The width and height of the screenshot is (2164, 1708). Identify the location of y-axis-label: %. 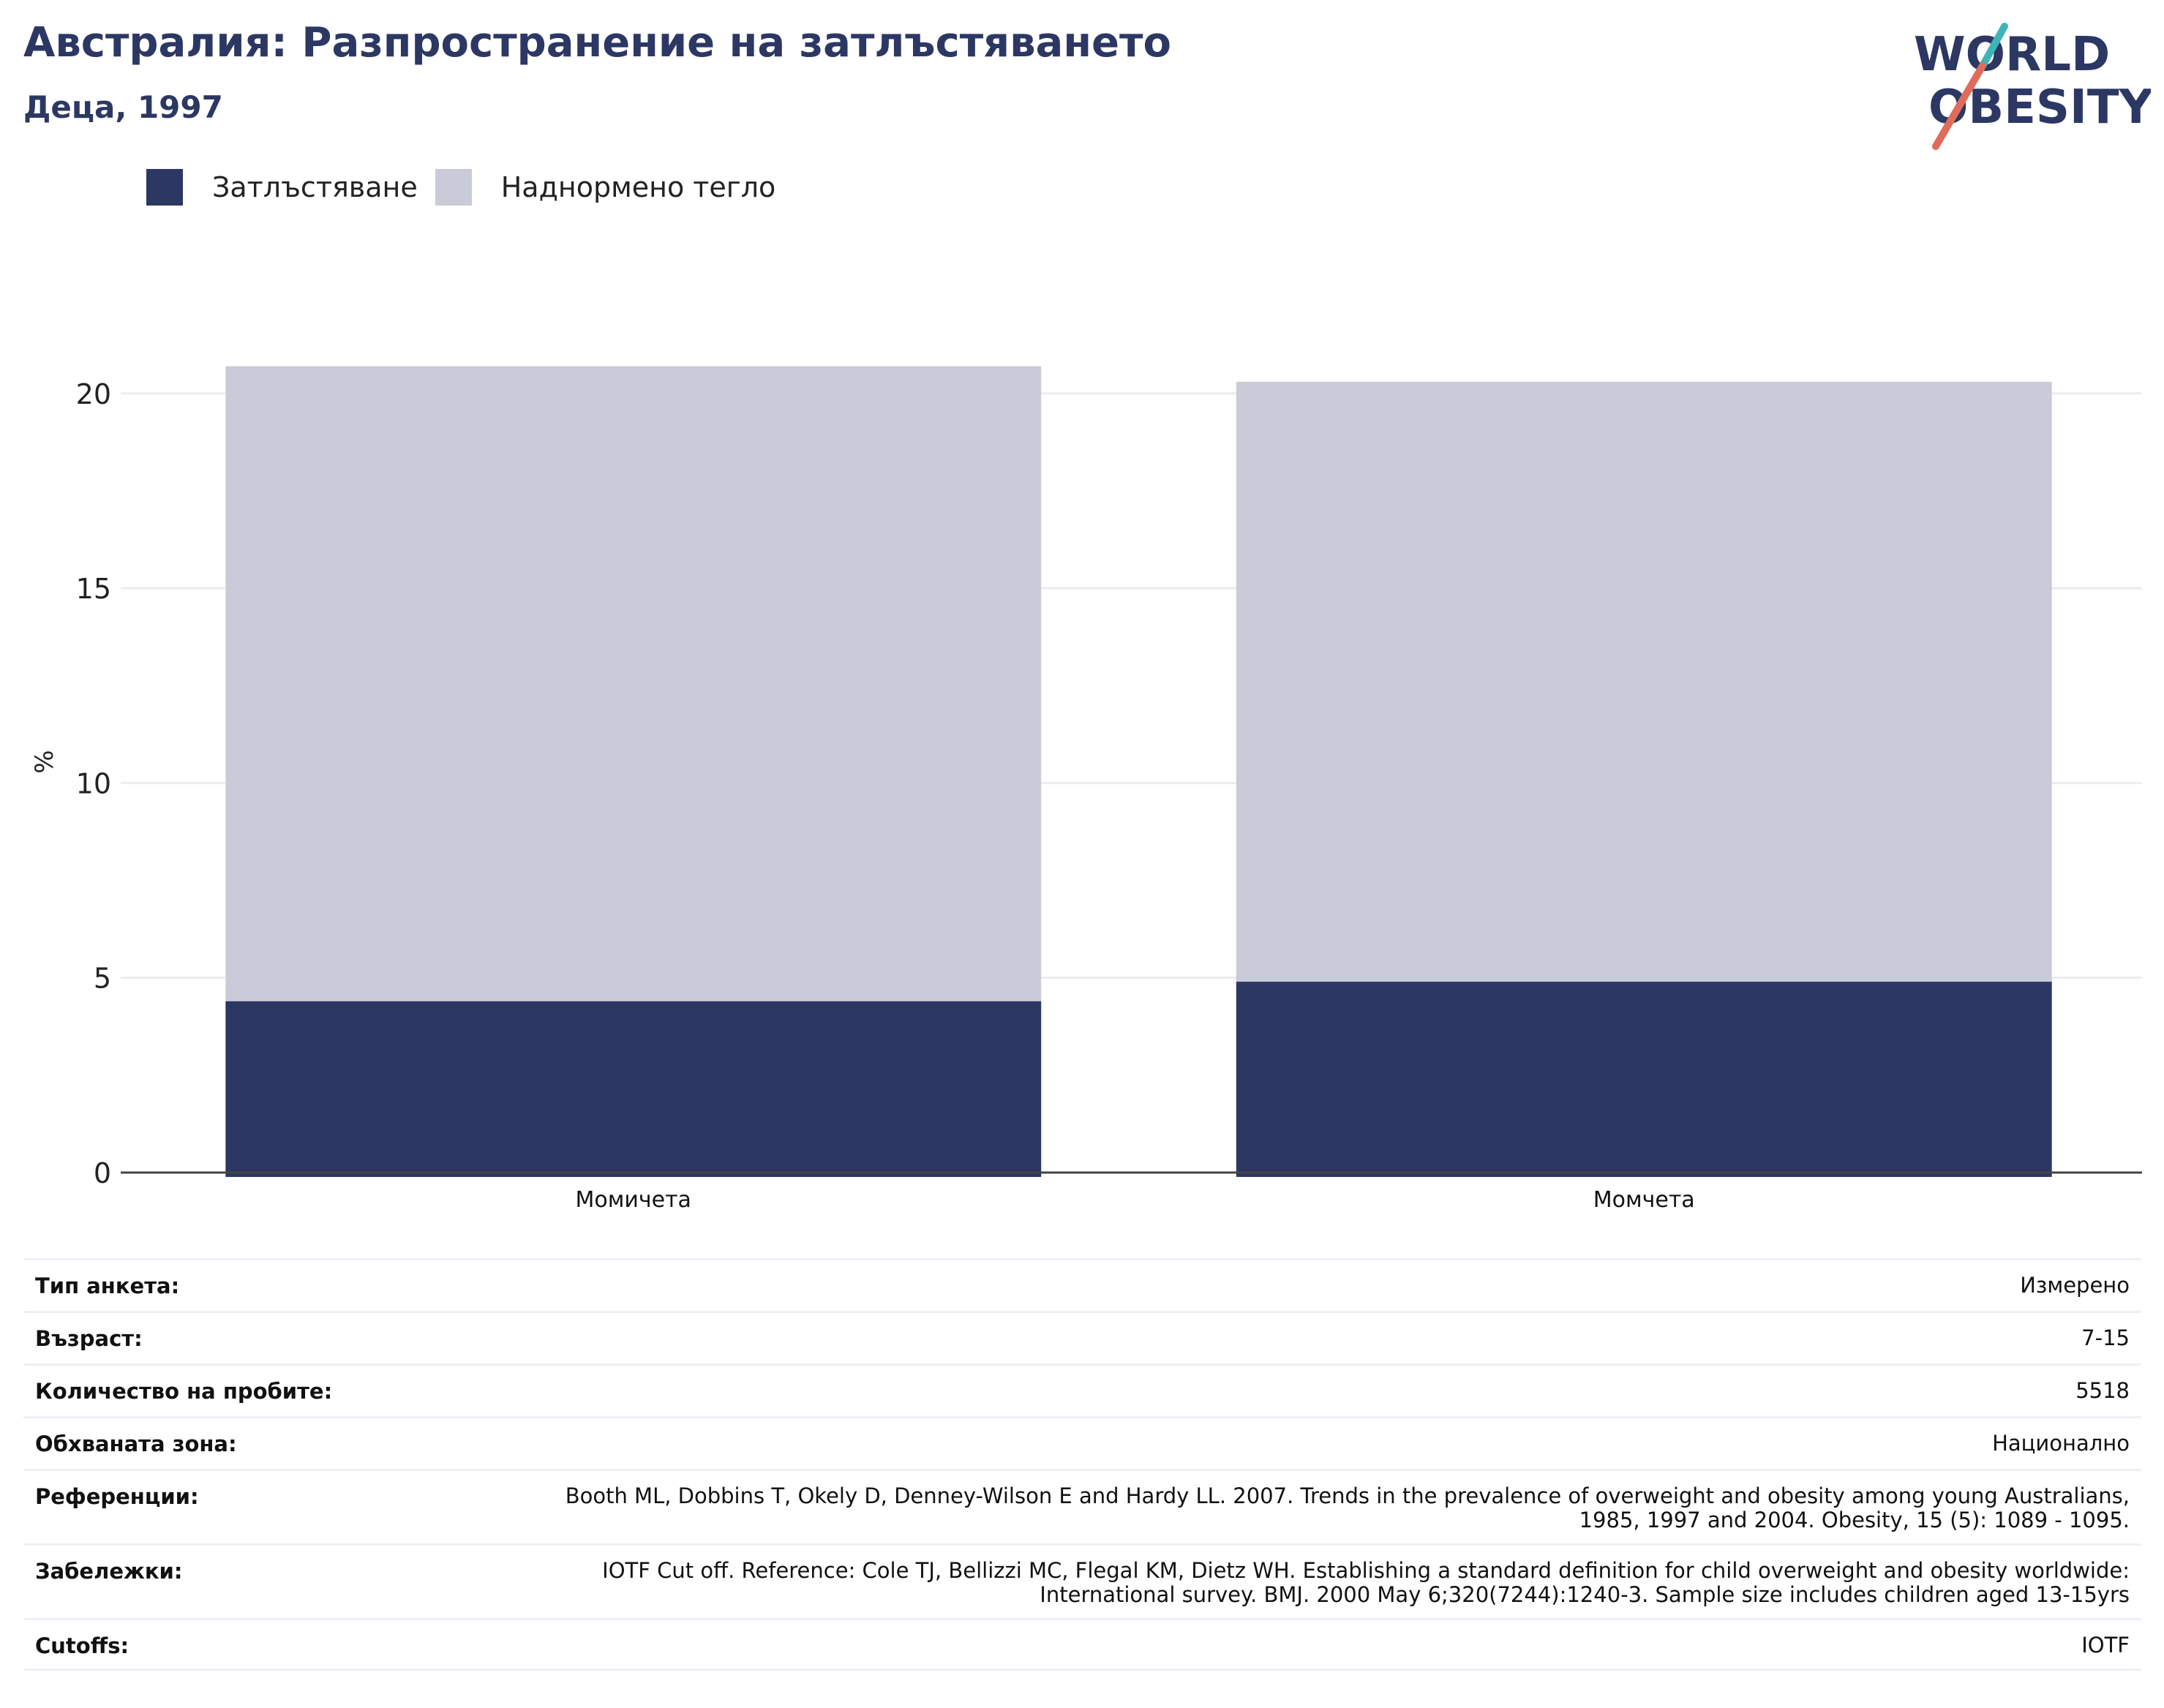
(44, 761).